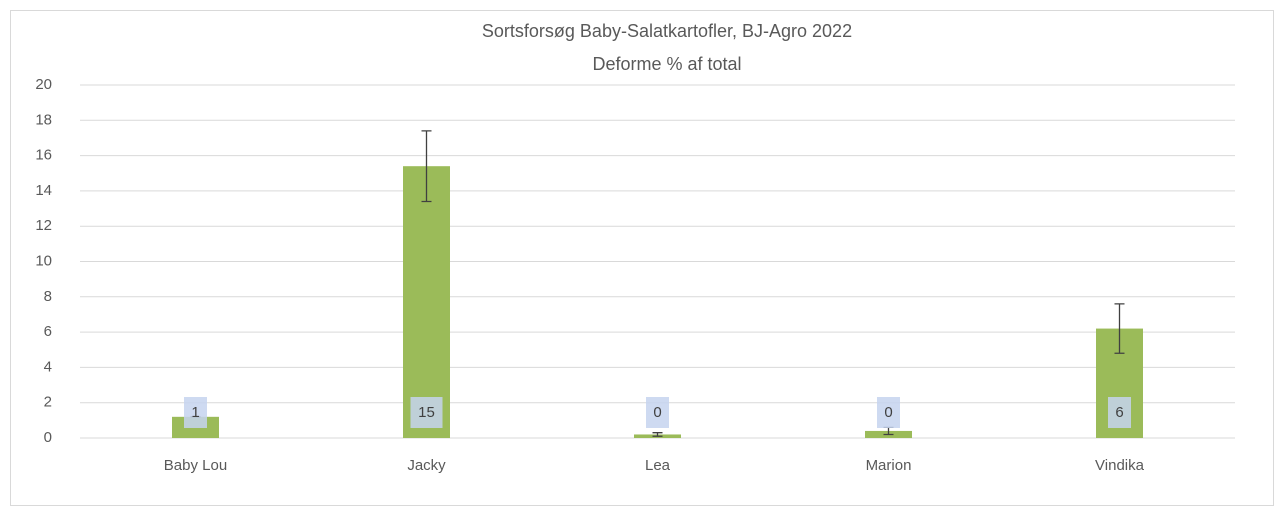 This screenshot has height=516, width=1284. What do you see at coordinates (666, 64) in the screenshot?
I see `chart-subtitle: Deforme % af total` at bounding box center [666, 64].